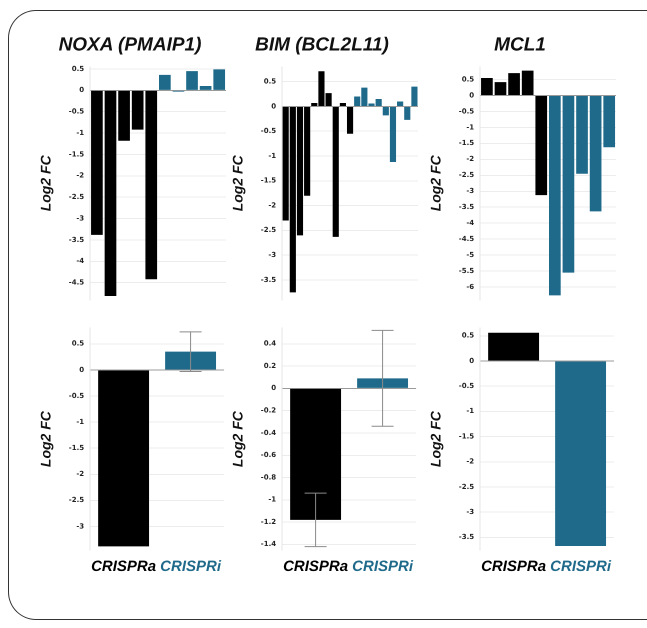  What do you see at coordinates (520, 45) in the screenshot?
I see `chart-title: MCL1` at bounding box center [520, 45].